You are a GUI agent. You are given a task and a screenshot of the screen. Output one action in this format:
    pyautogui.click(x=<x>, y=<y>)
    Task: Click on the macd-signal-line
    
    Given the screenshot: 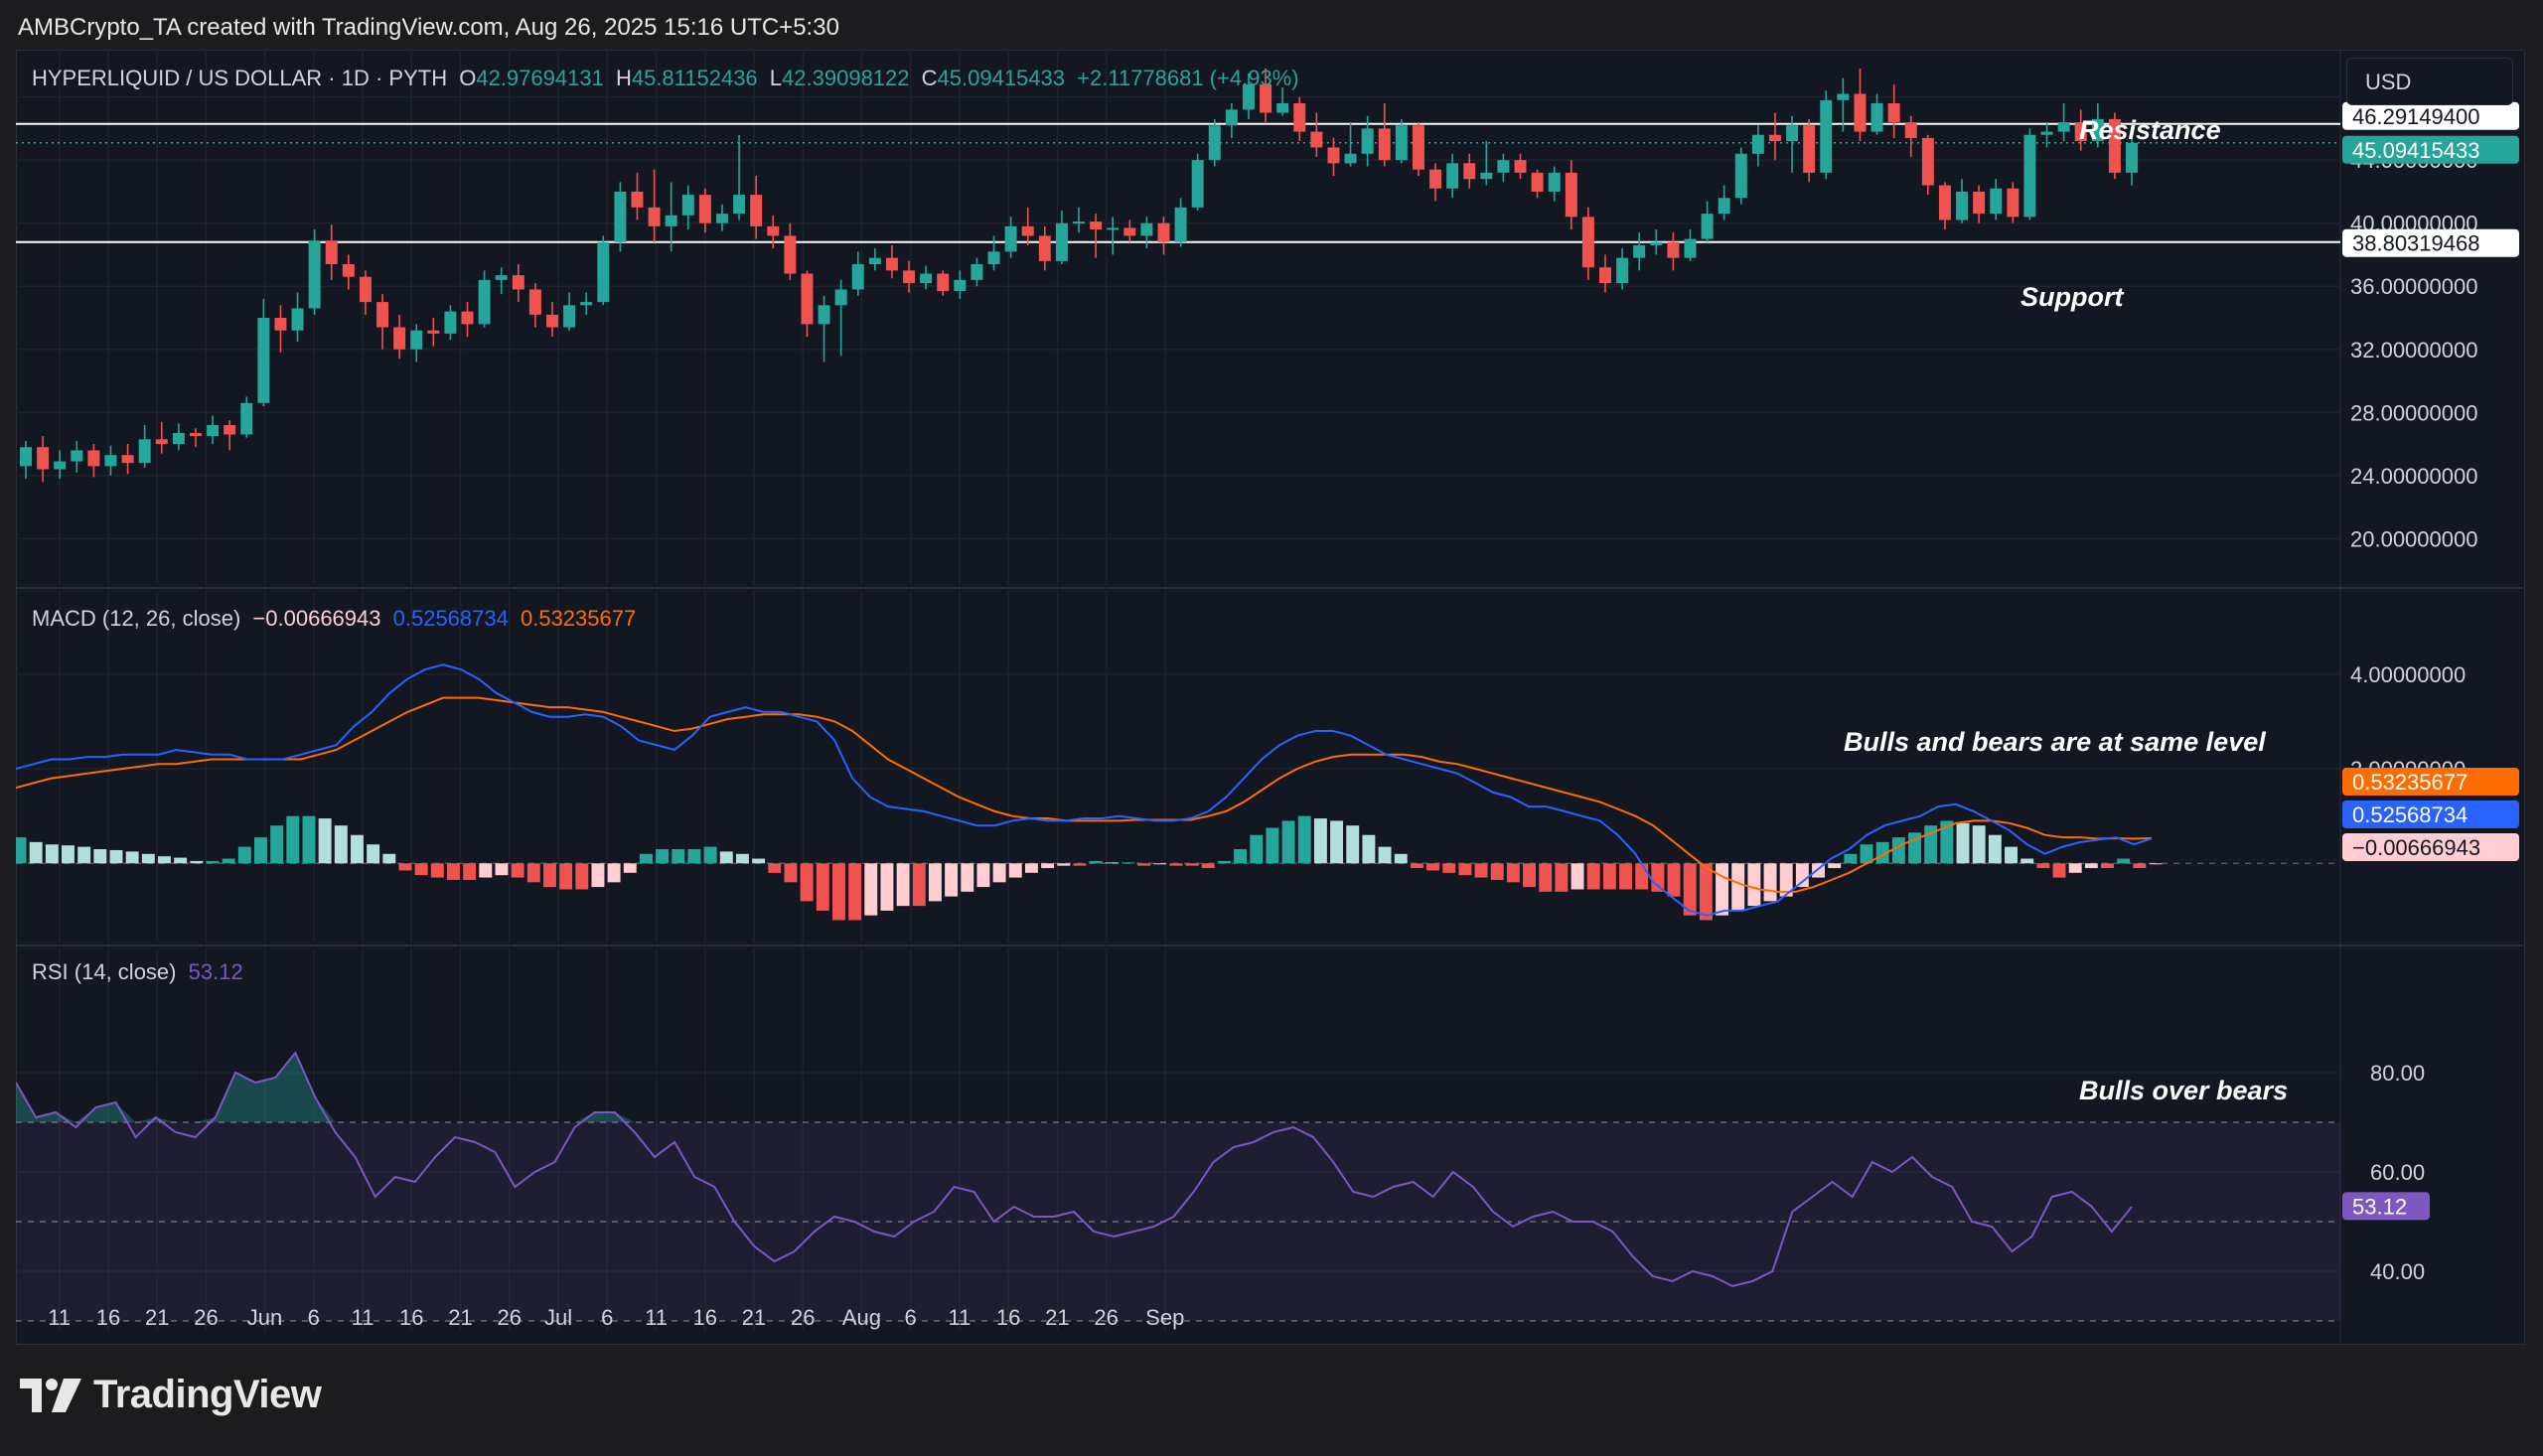 What is the action you would take?
    pyautogui.click(x=1084, y=794)
    